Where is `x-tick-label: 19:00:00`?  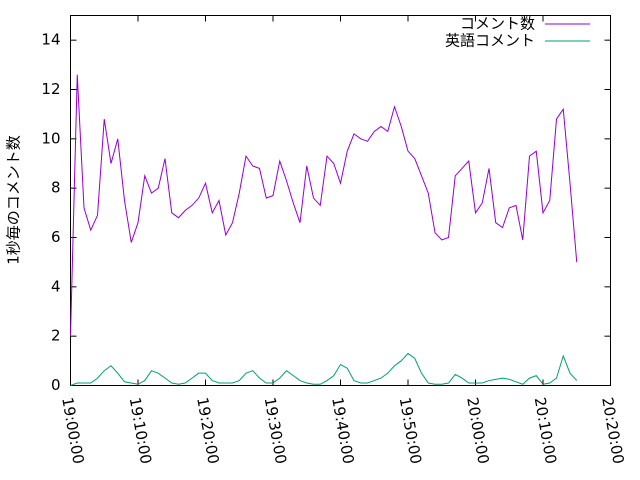
x-tick-label: 19:00:00 is located at coordinates (72, 430).